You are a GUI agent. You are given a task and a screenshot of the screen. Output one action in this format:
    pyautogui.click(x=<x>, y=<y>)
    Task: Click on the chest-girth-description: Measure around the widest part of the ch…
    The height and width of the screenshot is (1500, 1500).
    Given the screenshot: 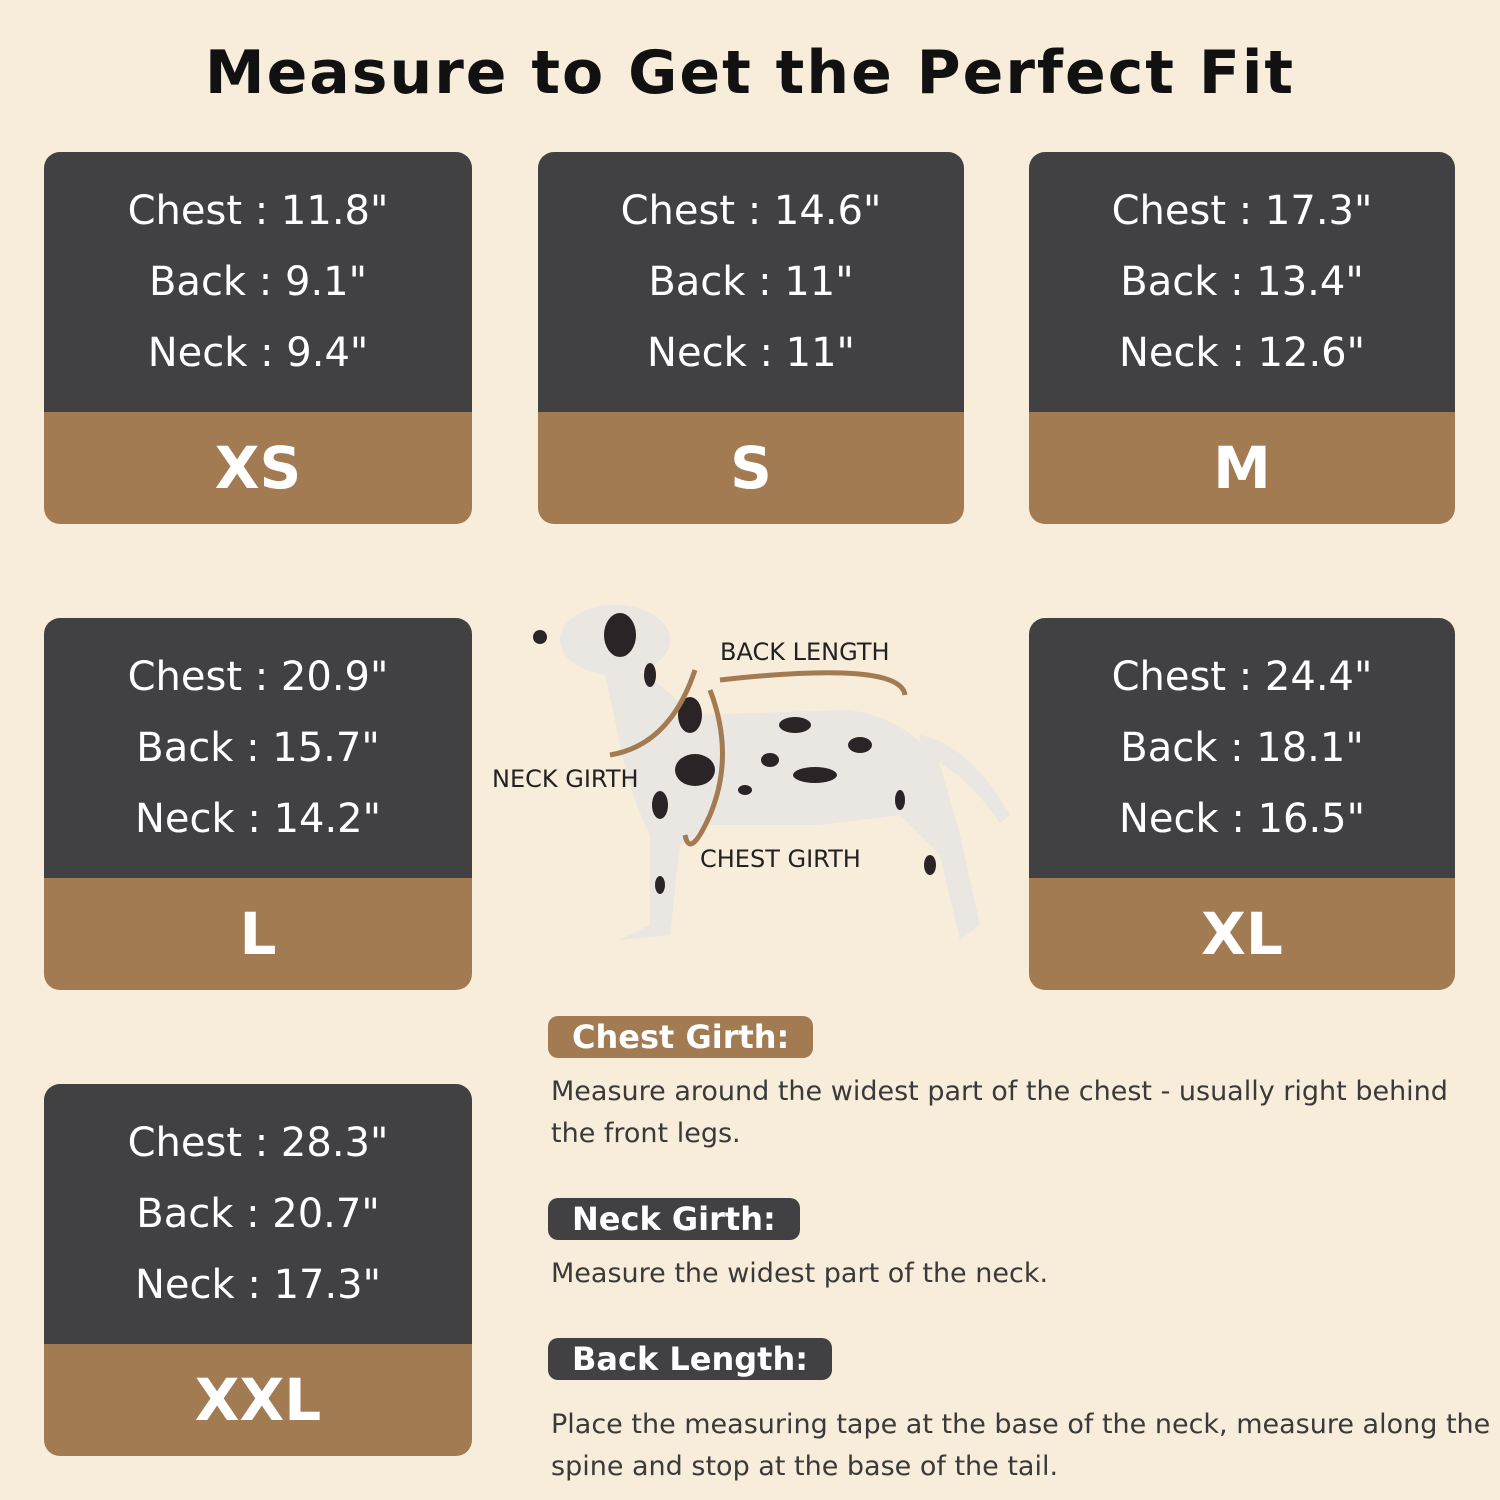 What is the action you would take?
    pyautogui.click(x=999, y=1112)
    